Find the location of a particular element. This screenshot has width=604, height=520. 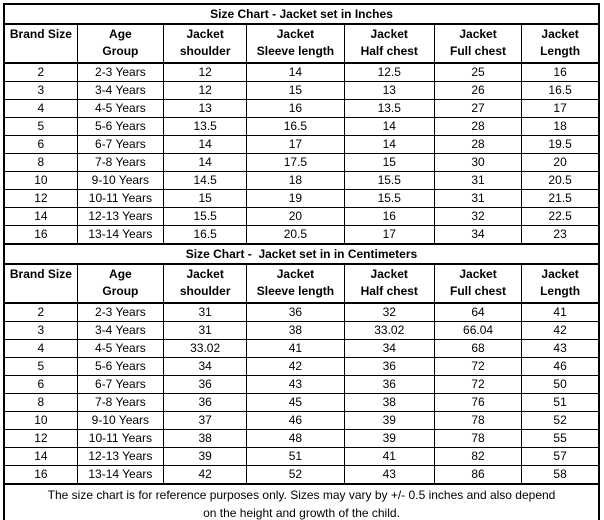

table-row: 6 6-7 Years 36 43 36 72 50 is located at coordinates (301, 384).